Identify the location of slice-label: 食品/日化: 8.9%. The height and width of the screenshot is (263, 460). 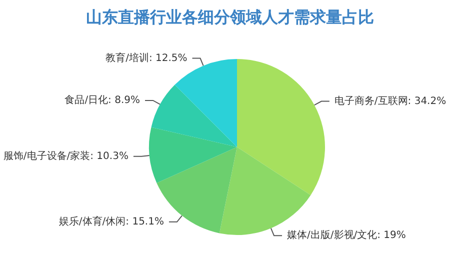
(102, 100).